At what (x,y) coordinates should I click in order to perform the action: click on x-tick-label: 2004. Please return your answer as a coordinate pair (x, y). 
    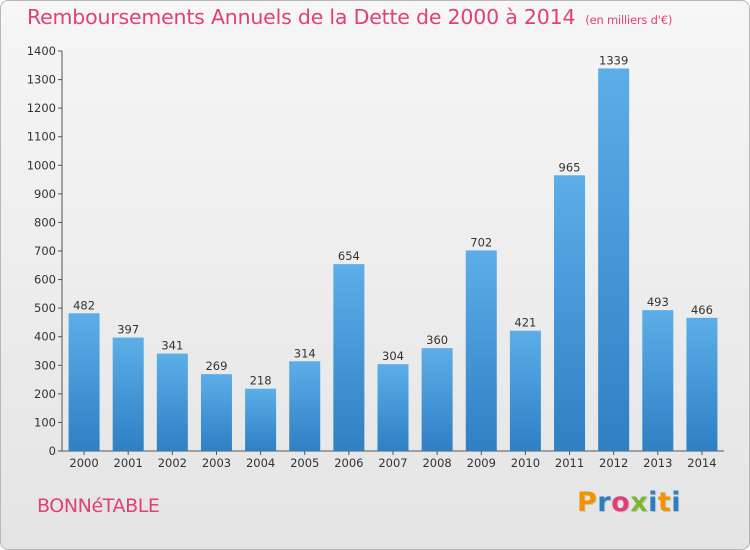
    Looking at the image, I should click on (260, 463).